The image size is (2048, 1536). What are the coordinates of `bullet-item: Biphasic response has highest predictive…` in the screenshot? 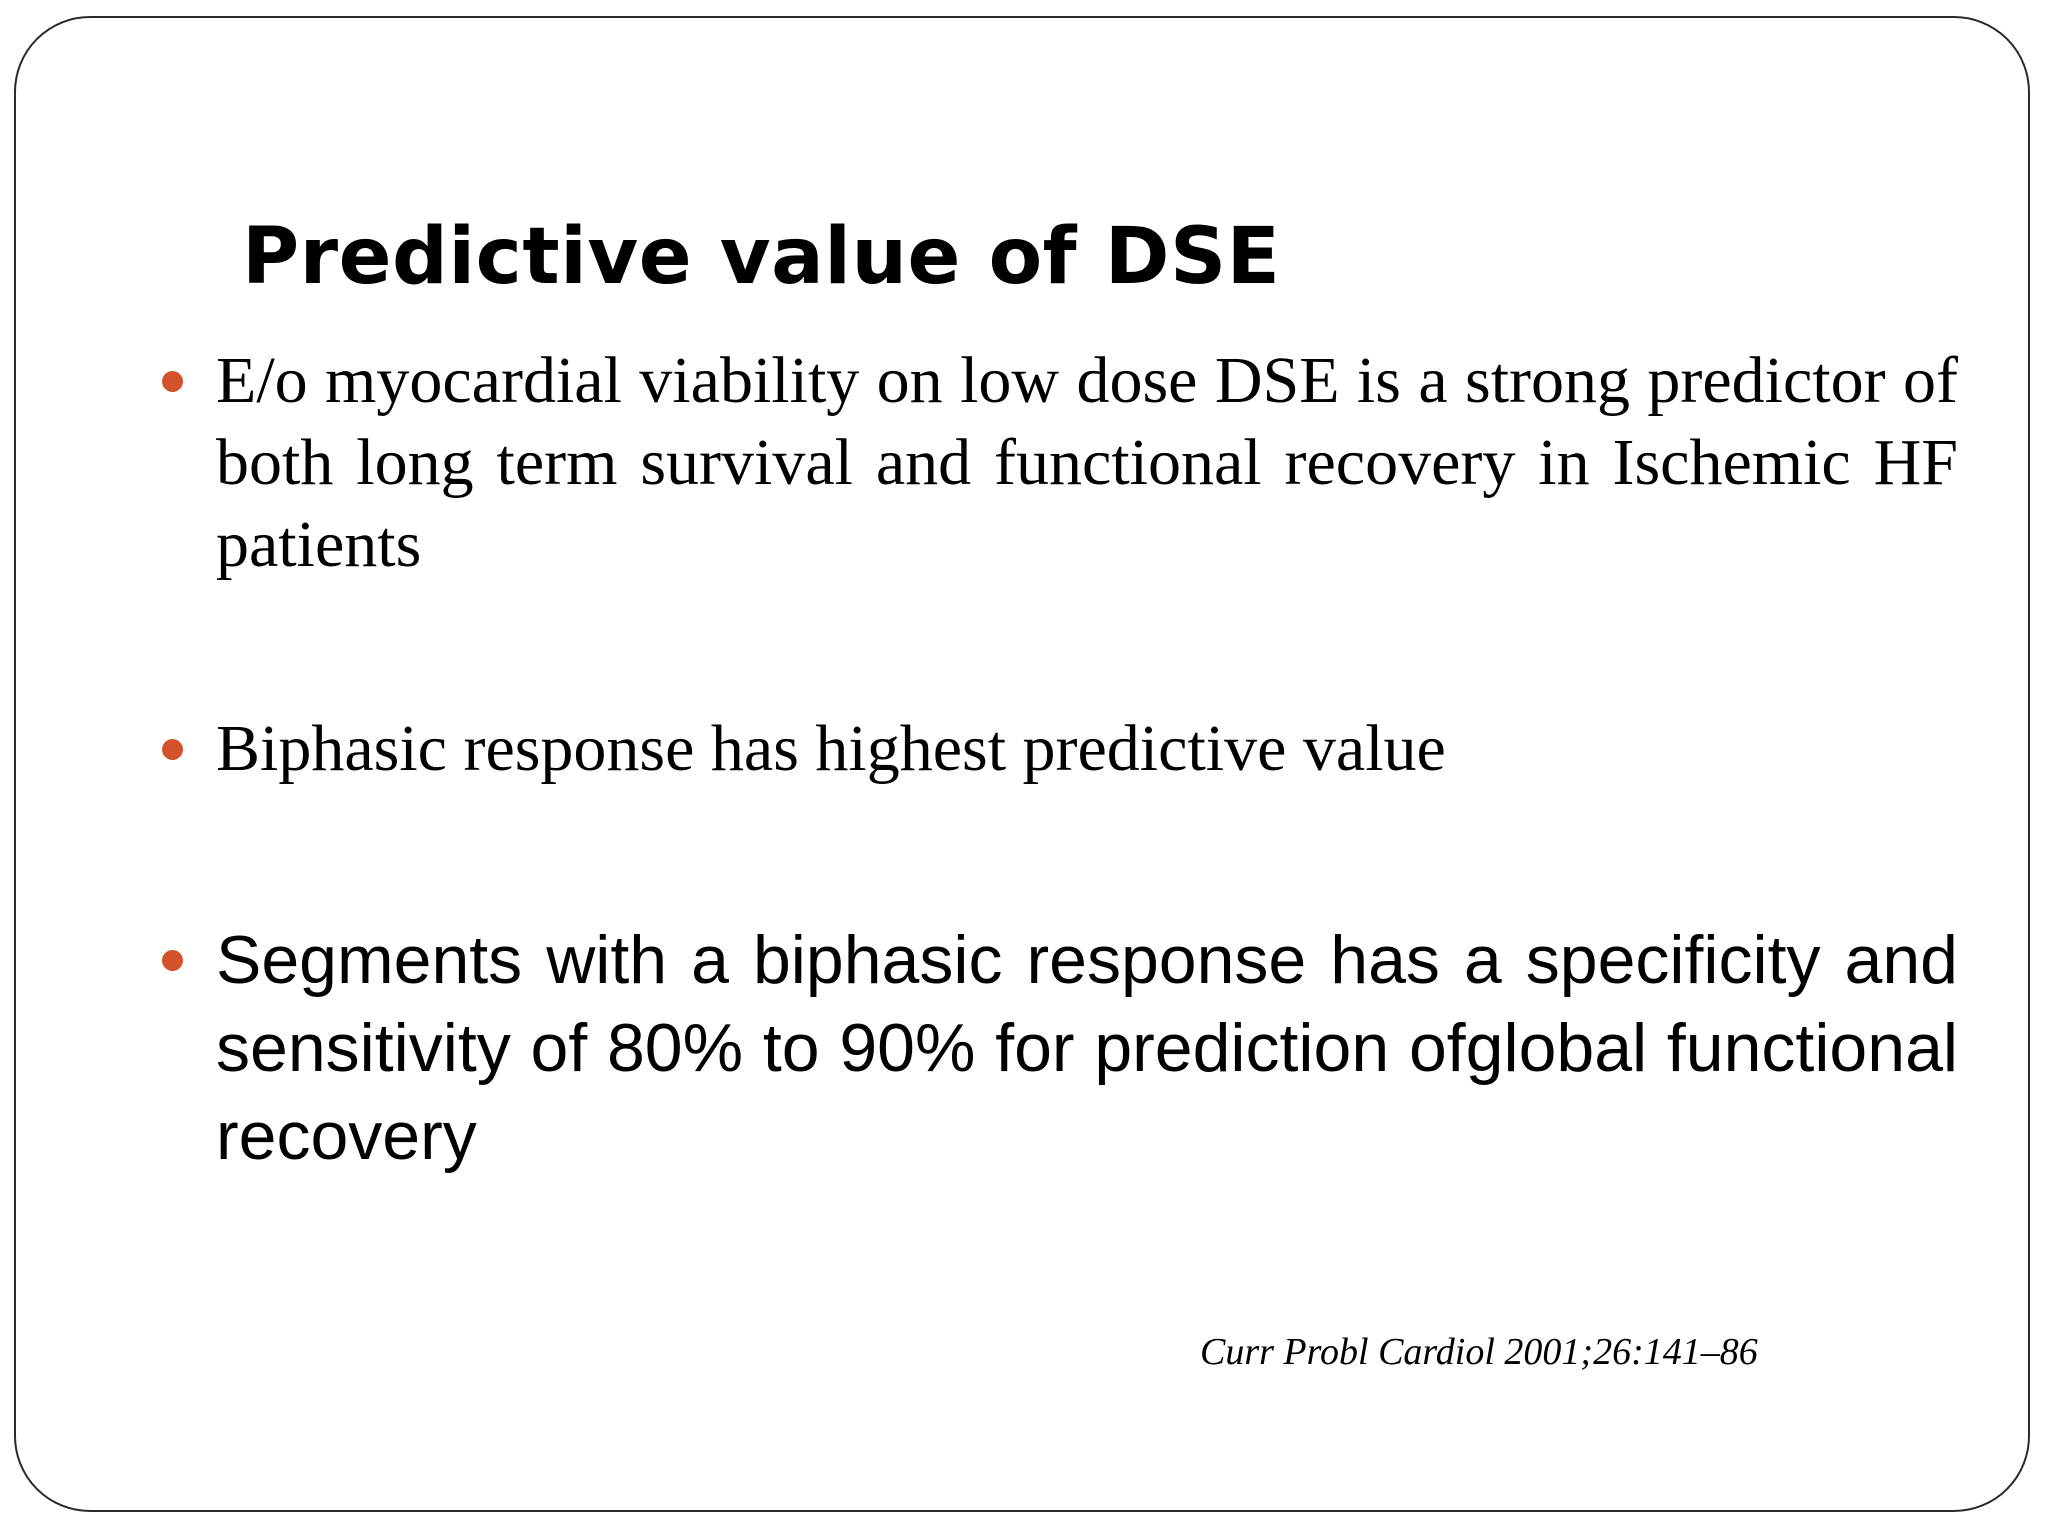 It's located at (1060, 749).